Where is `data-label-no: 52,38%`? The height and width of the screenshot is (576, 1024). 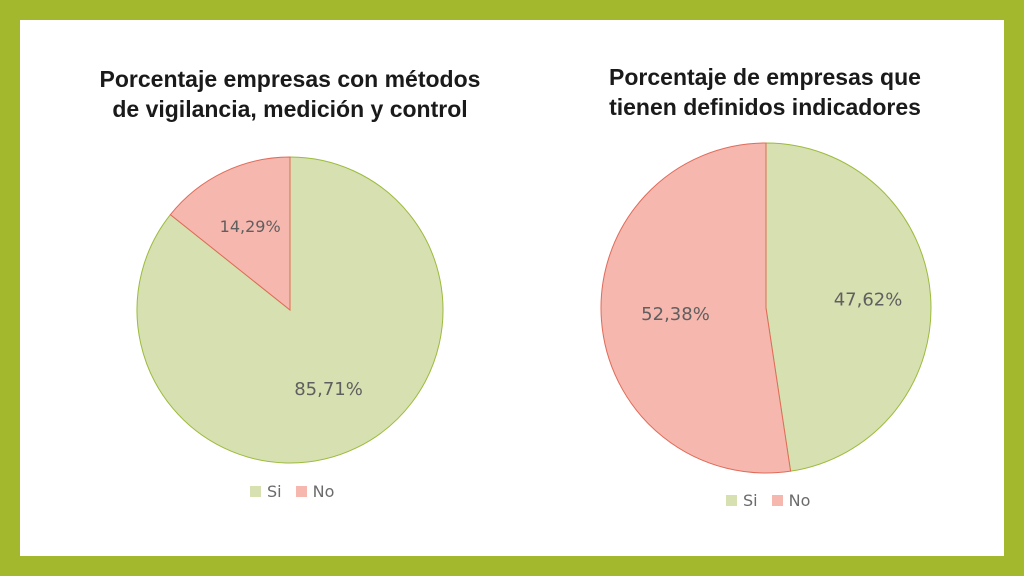
data-label-no: 52,38% is located at coordinates (675, 314).